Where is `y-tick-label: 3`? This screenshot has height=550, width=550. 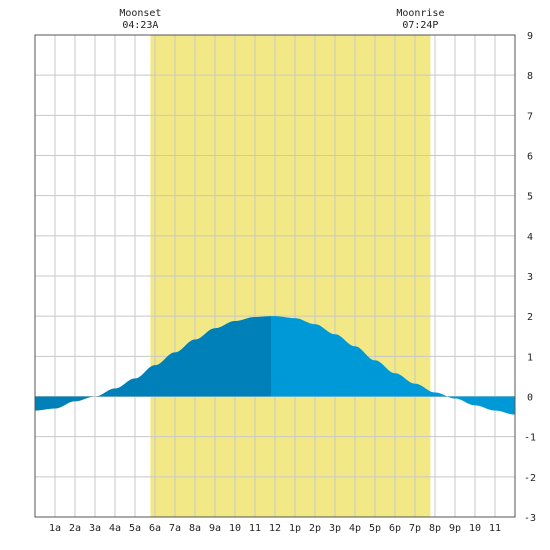
y-tick-label: 3 is located at coordinates (530, 277).